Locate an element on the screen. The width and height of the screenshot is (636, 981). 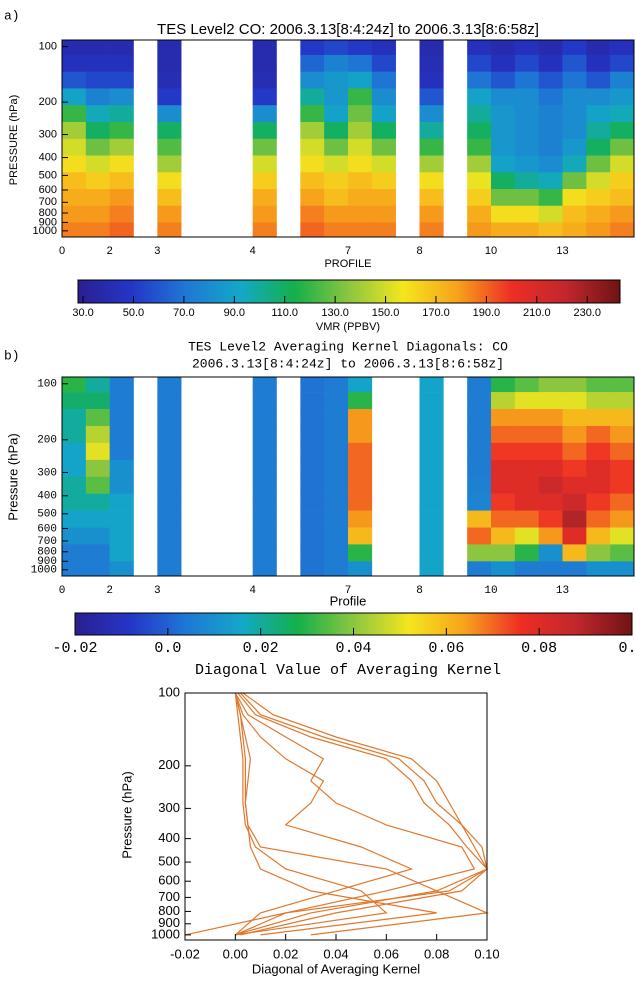
y-tick-label: 300 is located at coordinates (47, 473).